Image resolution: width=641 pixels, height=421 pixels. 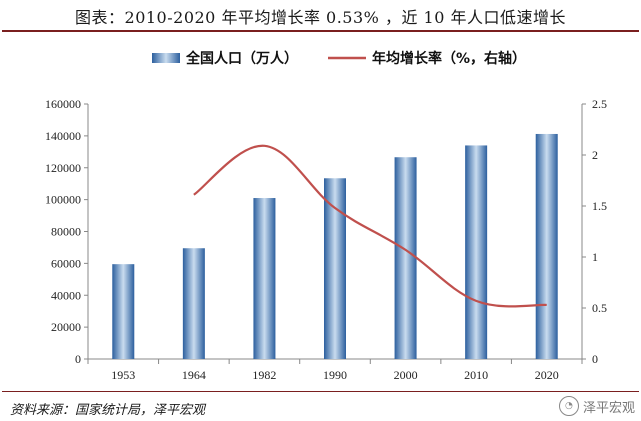 What do you see at coordinates (63, 168) in the screenshot?
I see `y-left-tick-label: 120000` at bounding box center [63, 168].